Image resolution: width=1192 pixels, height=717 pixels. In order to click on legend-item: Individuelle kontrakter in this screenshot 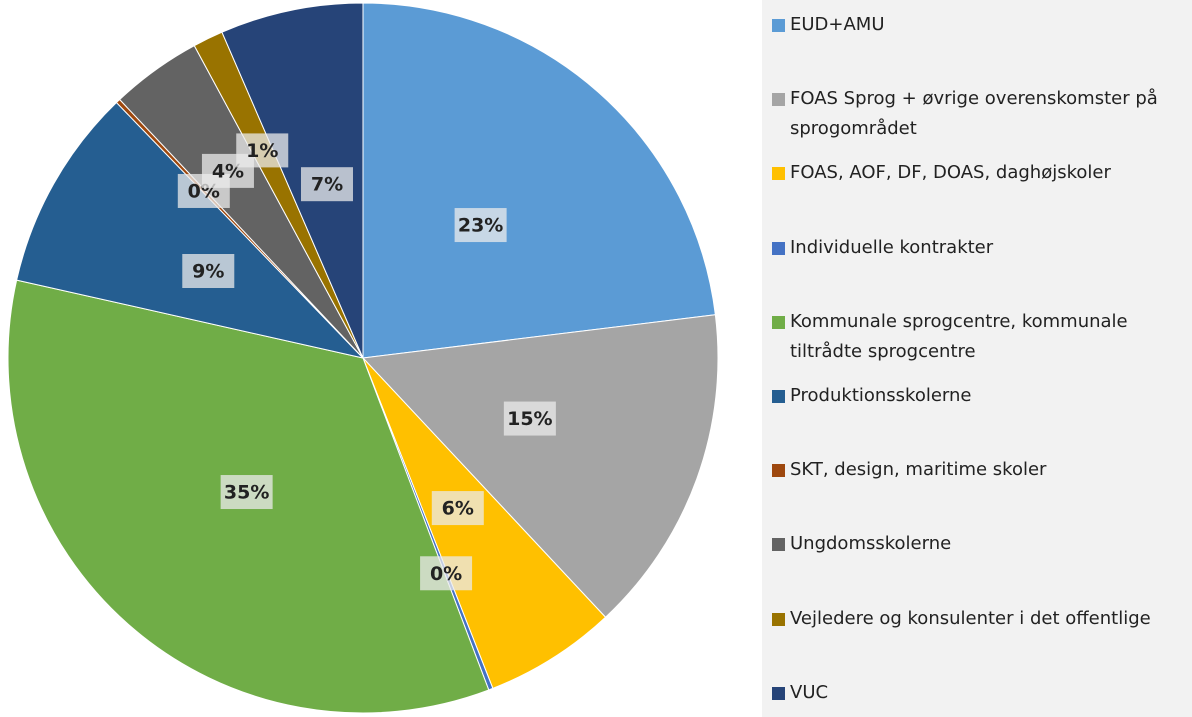, I will do `click(979, 270)`.